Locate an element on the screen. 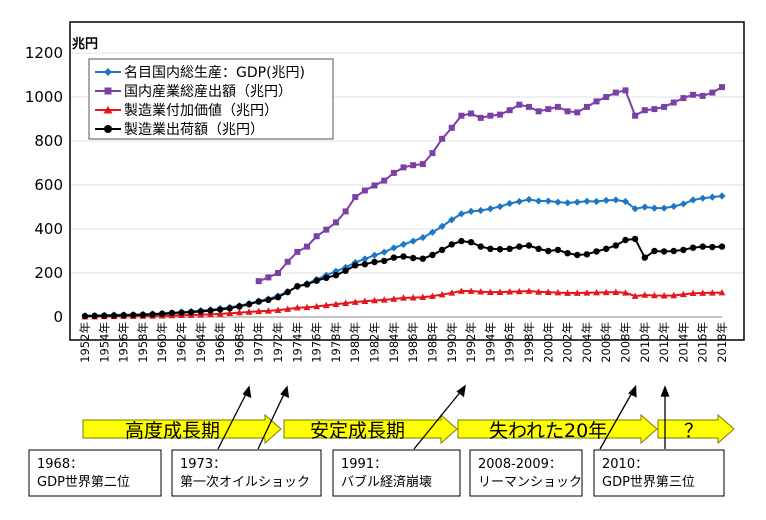 The width and height of the screenshot is (766, 520). x-tick-label: 1984年 is located at coordinates (394, 342).